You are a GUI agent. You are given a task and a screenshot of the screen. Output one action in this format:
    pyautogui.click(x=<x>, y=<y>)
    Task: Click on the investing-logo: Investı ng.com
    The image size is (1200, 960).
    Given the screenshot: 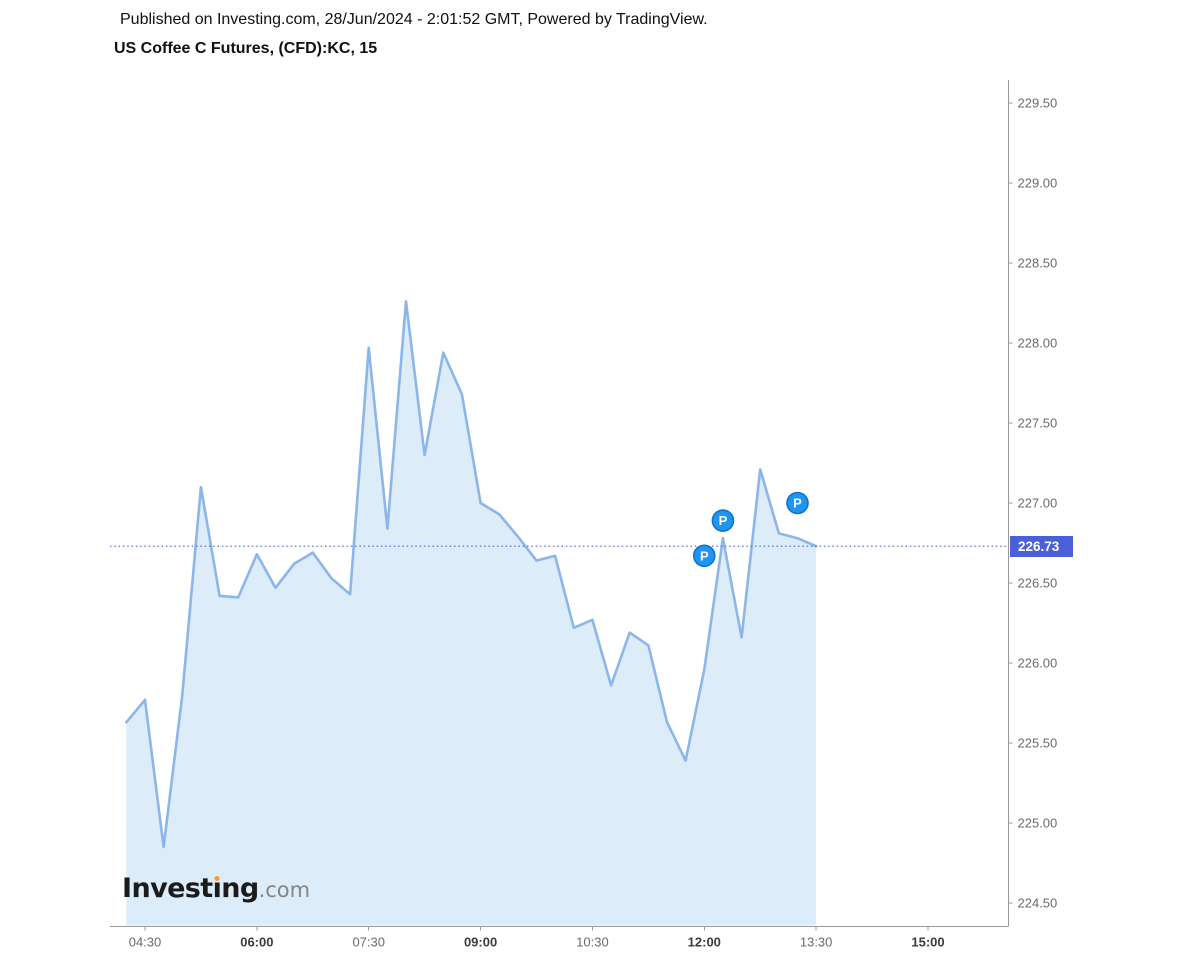 What is the action you would take?
    pyautogui.click(x=216, y=888)
    